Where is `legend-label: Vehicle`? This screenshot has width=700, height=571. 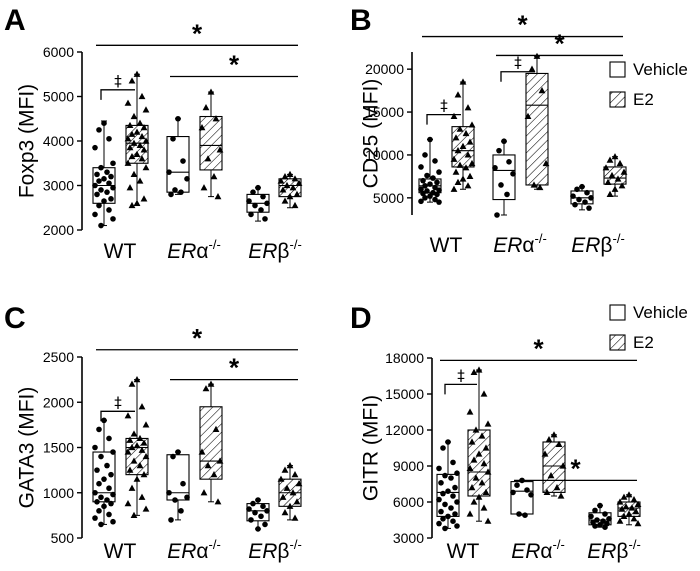
legend-label: Vehicle is located at coordinates (660, 69).